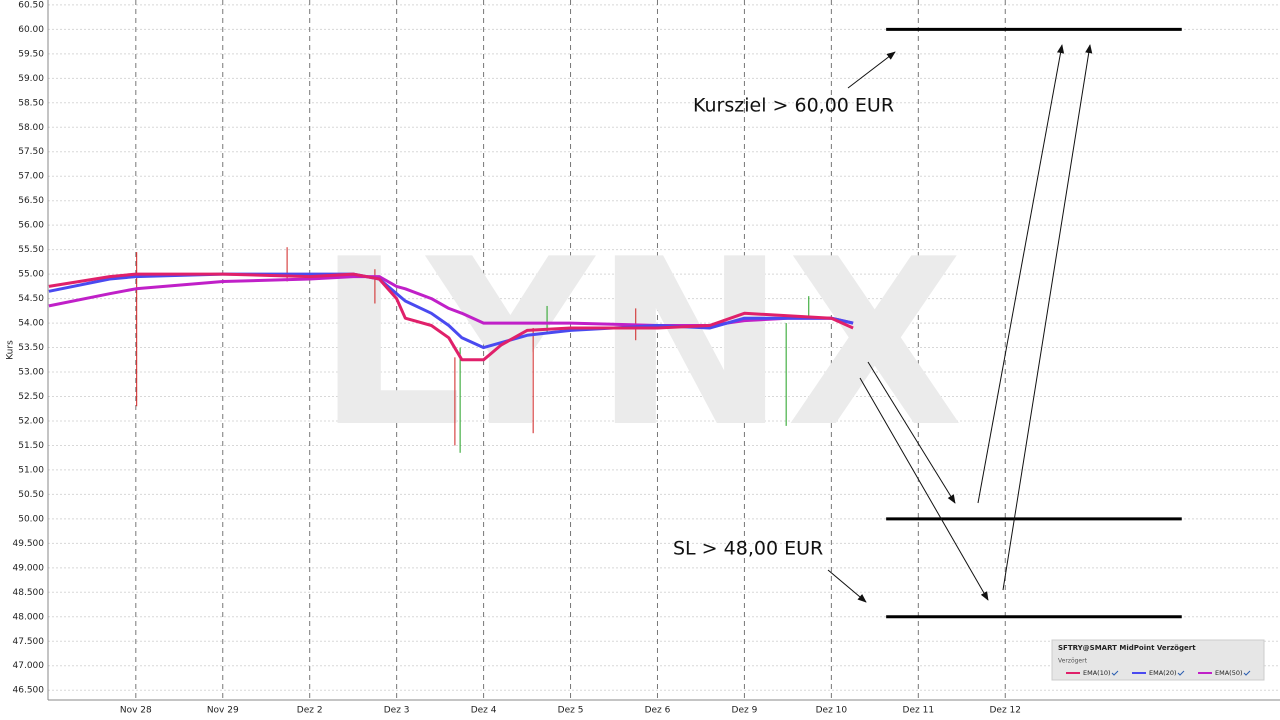 The width and height of the screenshot is (1280, 720). What do you see at coordinates (31, 103) in the screenshot?
I see `y-tick-label: 58.50` at bounding box center [31, 103].